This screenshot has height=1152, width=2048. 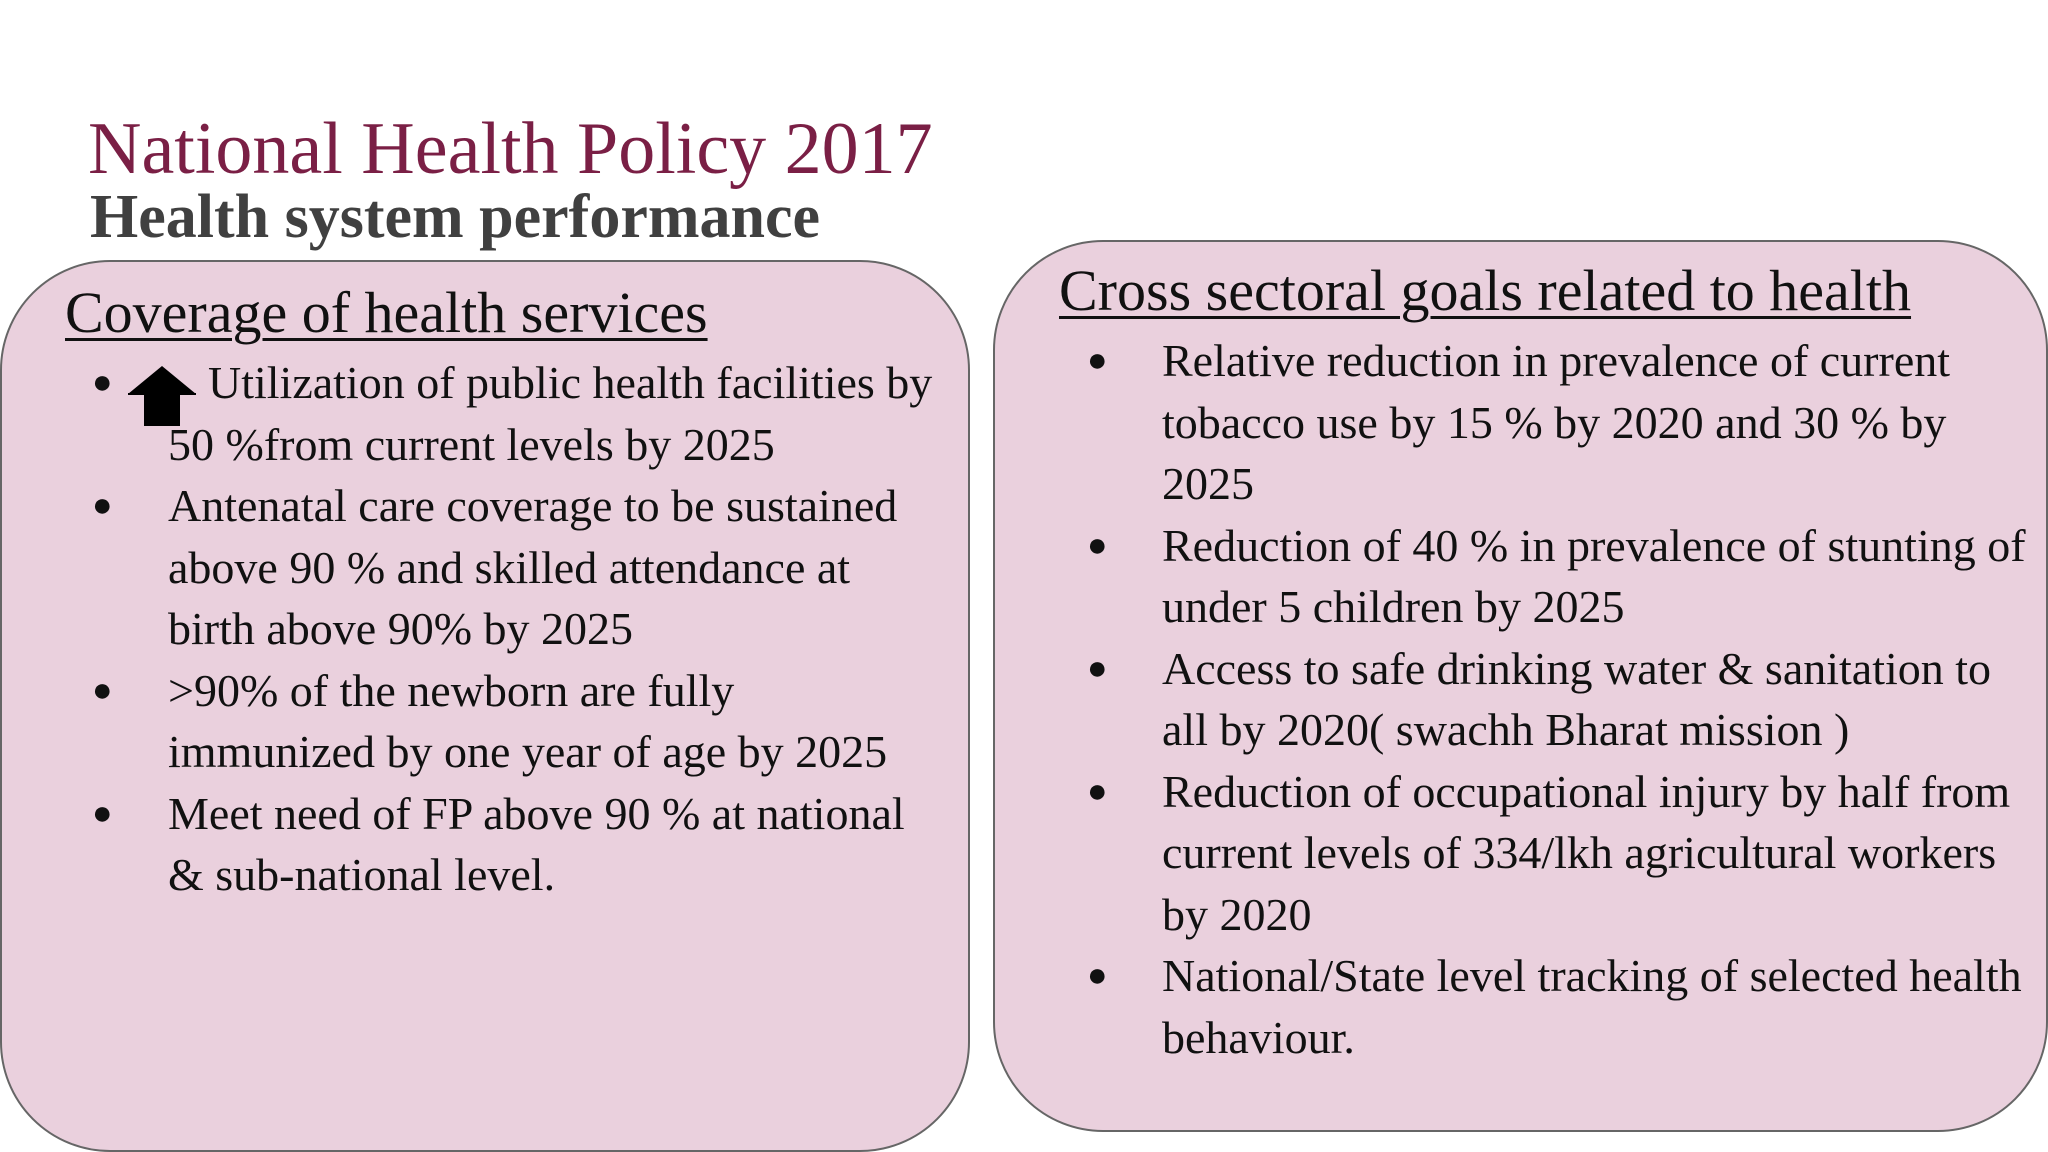 What do you see at coordinates (386, 312) in the screenshot?
I see `coverage-heading: Coverage of health services` at bounding box center [386, 312].